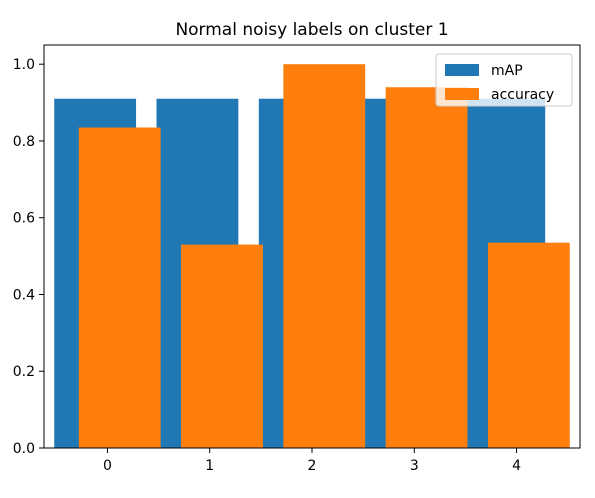  Describe the element at coordinates (209, 466) in the screenshot. I see `x-tick-label: 1` at that location.